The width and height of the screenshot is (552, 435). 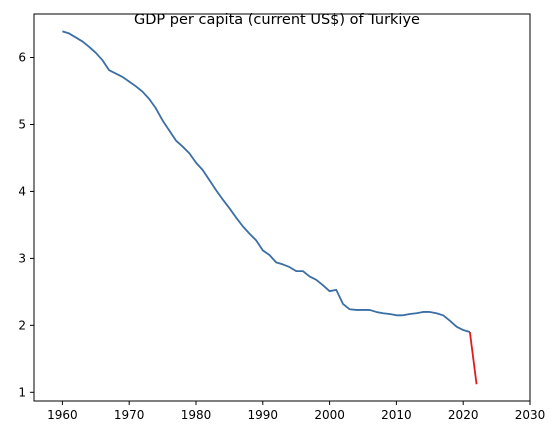 I want to click on x-tick-label-2010: 2010, so click(x=396, y=415).